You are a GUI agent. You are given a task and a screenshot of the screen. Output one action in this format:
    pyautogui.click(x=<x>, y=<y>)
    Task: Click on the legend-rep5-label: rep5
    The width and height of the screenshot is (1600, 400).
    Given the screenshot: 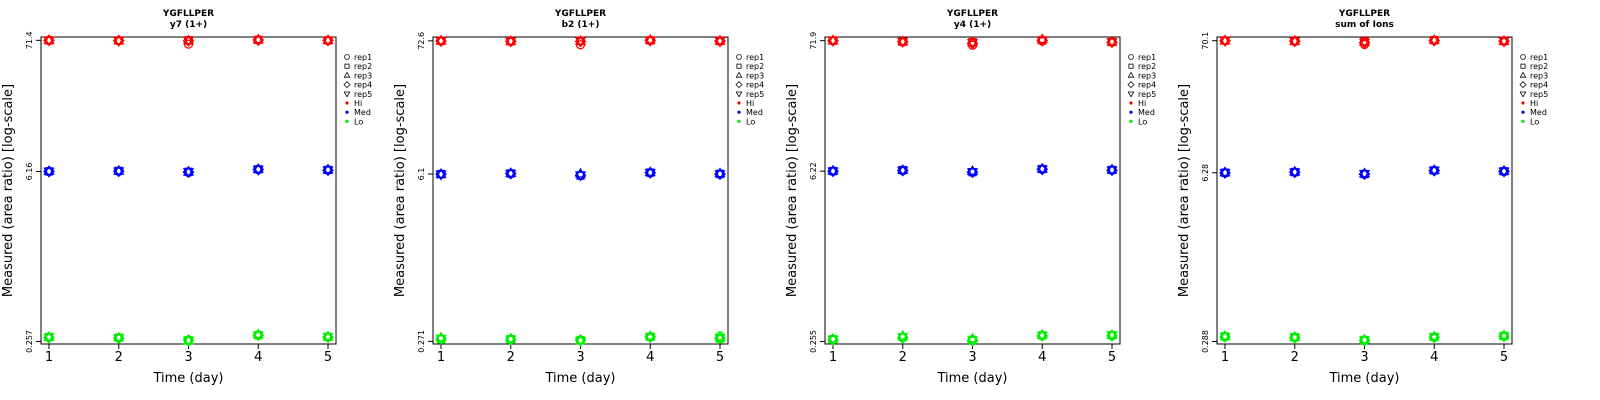 What is the action you would take?
    pyautogui.click(x=1147, y=94)
    